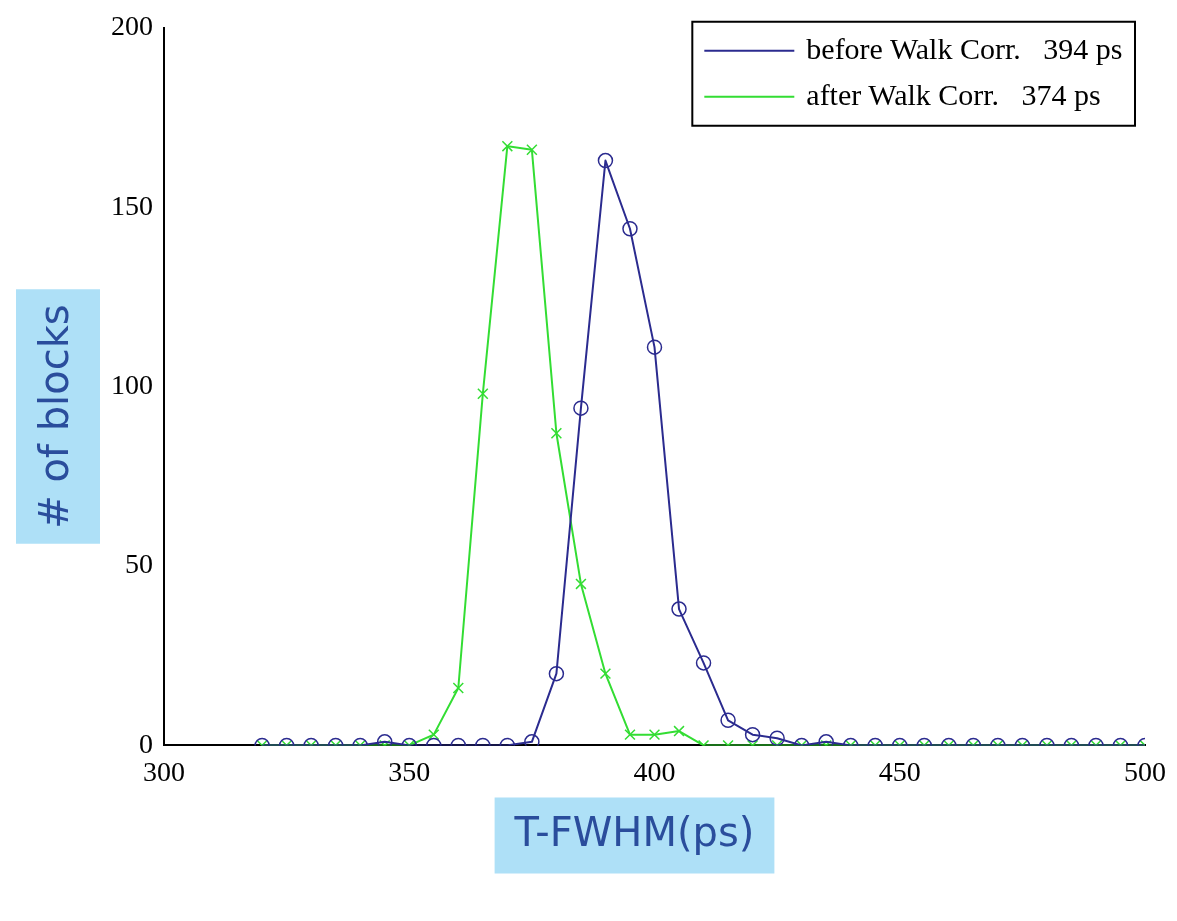 This screenshot has height=921, width=1177. Describe the element at coordinates (139, 564) in the screenshot. I see `y-tick-label: 50` at that location.